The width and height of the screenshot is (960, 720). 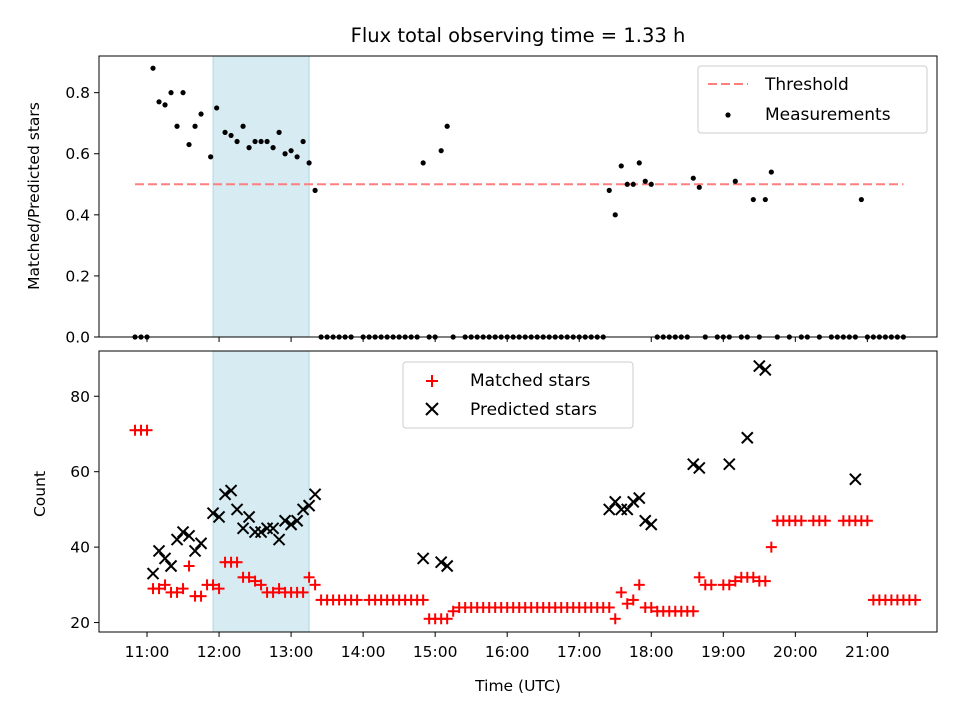 I want to click on y-tick-label: 0.6, so click(x=77, y=154).